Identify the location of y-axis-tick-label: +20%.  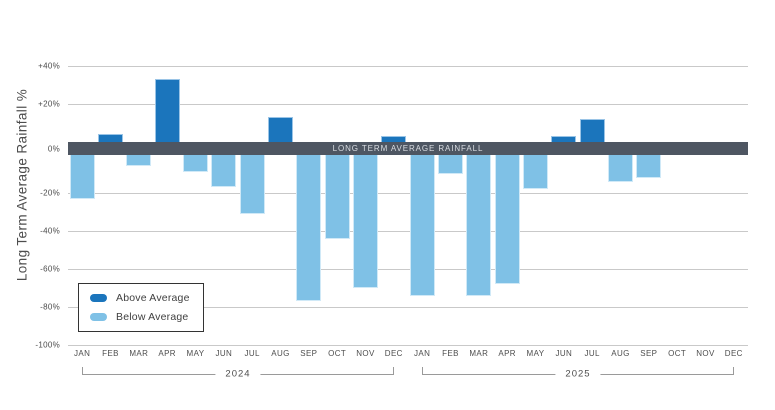
(49, 104).